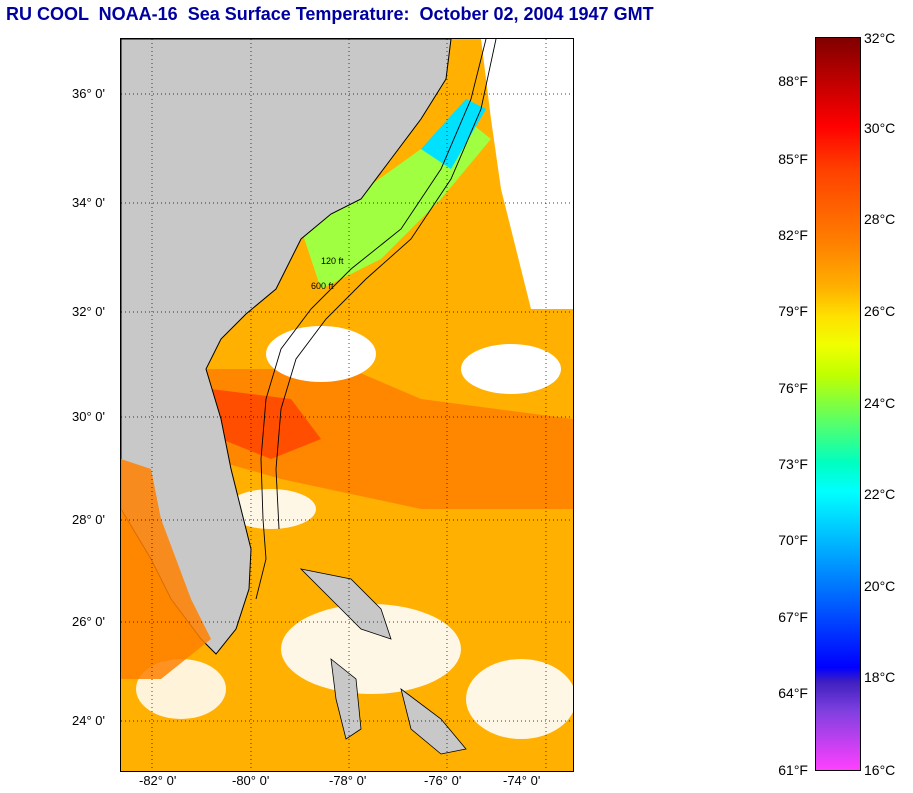  Describe the element at coordinates (793, 770) in the screenshot. I see `fahrenheit-label: 61°F` at that location.